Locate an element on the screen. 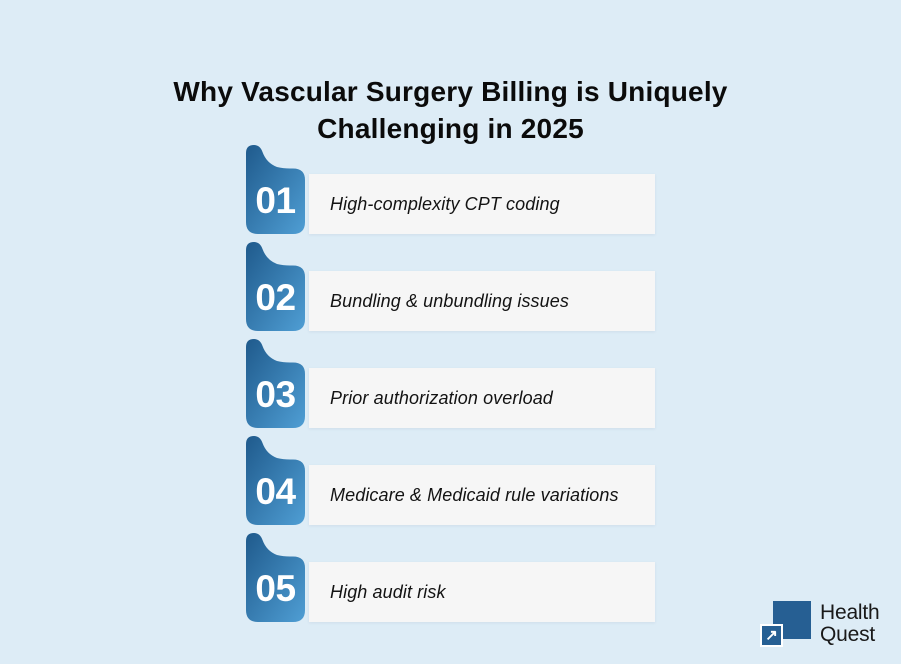 The width and height of the screenshot is (901, 664). logo-small-square-icon: ↗ is located at coordinates (771, 635).